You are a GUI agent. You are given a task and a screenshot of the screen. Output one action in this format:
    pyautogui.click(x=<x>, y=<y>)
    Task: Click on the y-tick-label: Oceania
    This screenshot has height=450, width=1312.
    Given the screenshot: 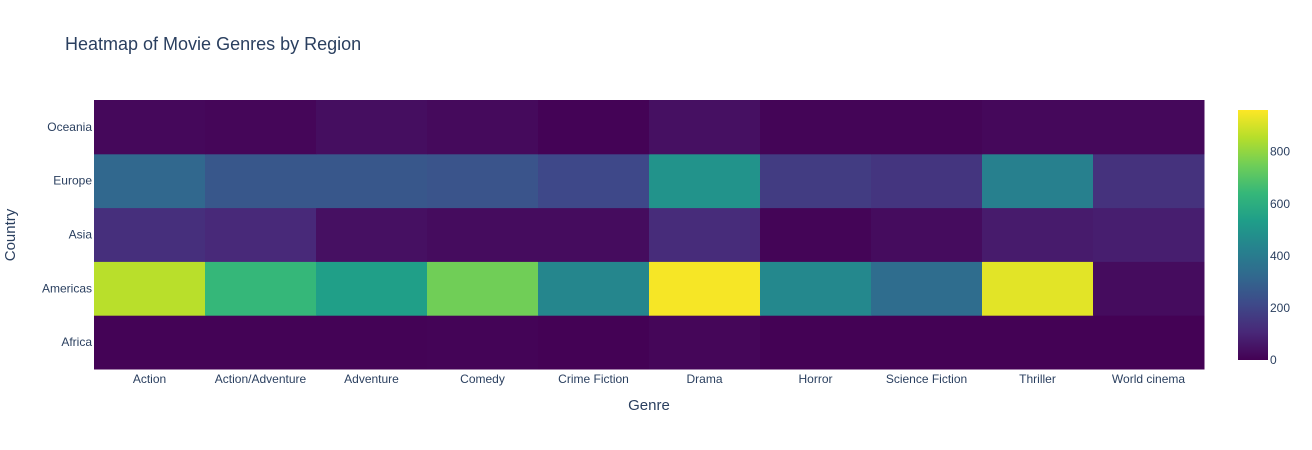 What is the action you would take?
    pyautogui.click(x=69, y=127)
    